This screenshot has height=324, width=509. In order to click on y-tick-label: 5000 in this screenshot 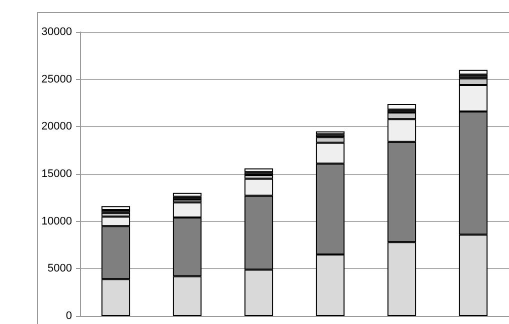, I will do `click(60, 268)`.